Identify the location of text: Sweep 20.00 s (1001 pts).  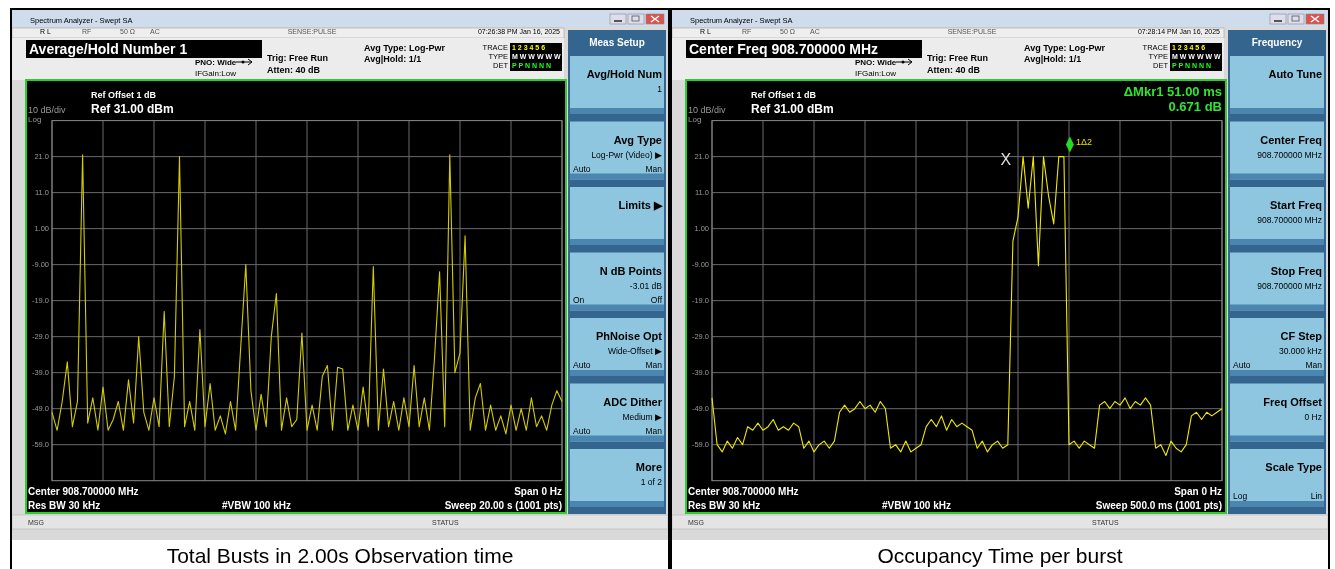
(503, 505).